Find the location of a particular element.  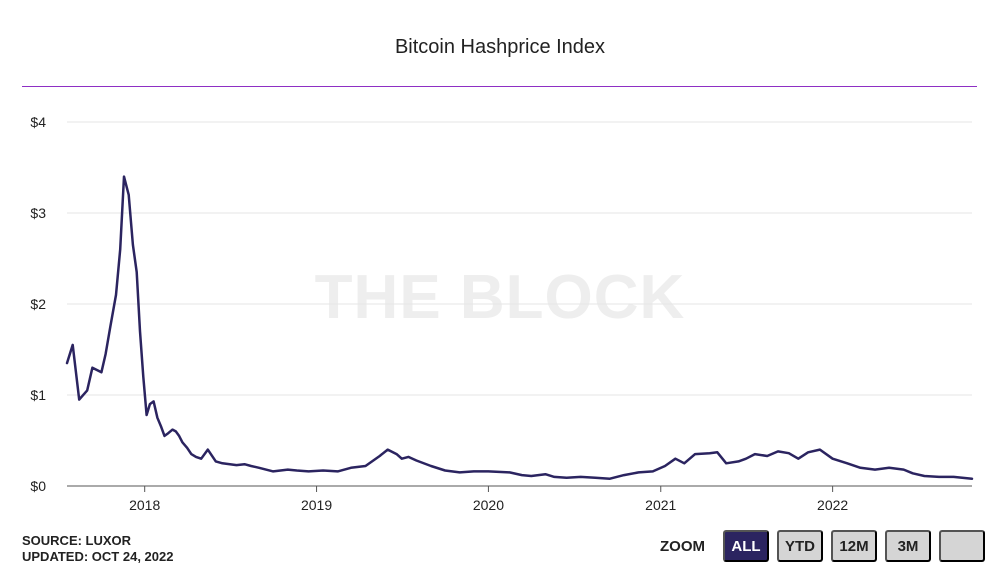

zoom-controls: ZOOM ALL YTD 12M 3M is located at coordinates (822, 546).